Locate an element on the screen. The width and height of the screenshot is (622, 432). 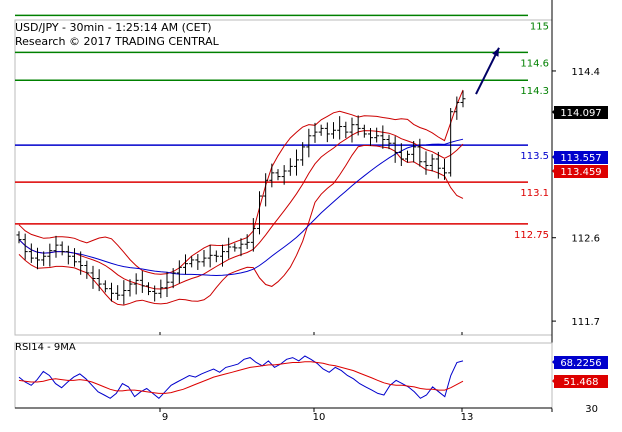
x-tick-label-0: 9 is located at coordinates (165, 417).